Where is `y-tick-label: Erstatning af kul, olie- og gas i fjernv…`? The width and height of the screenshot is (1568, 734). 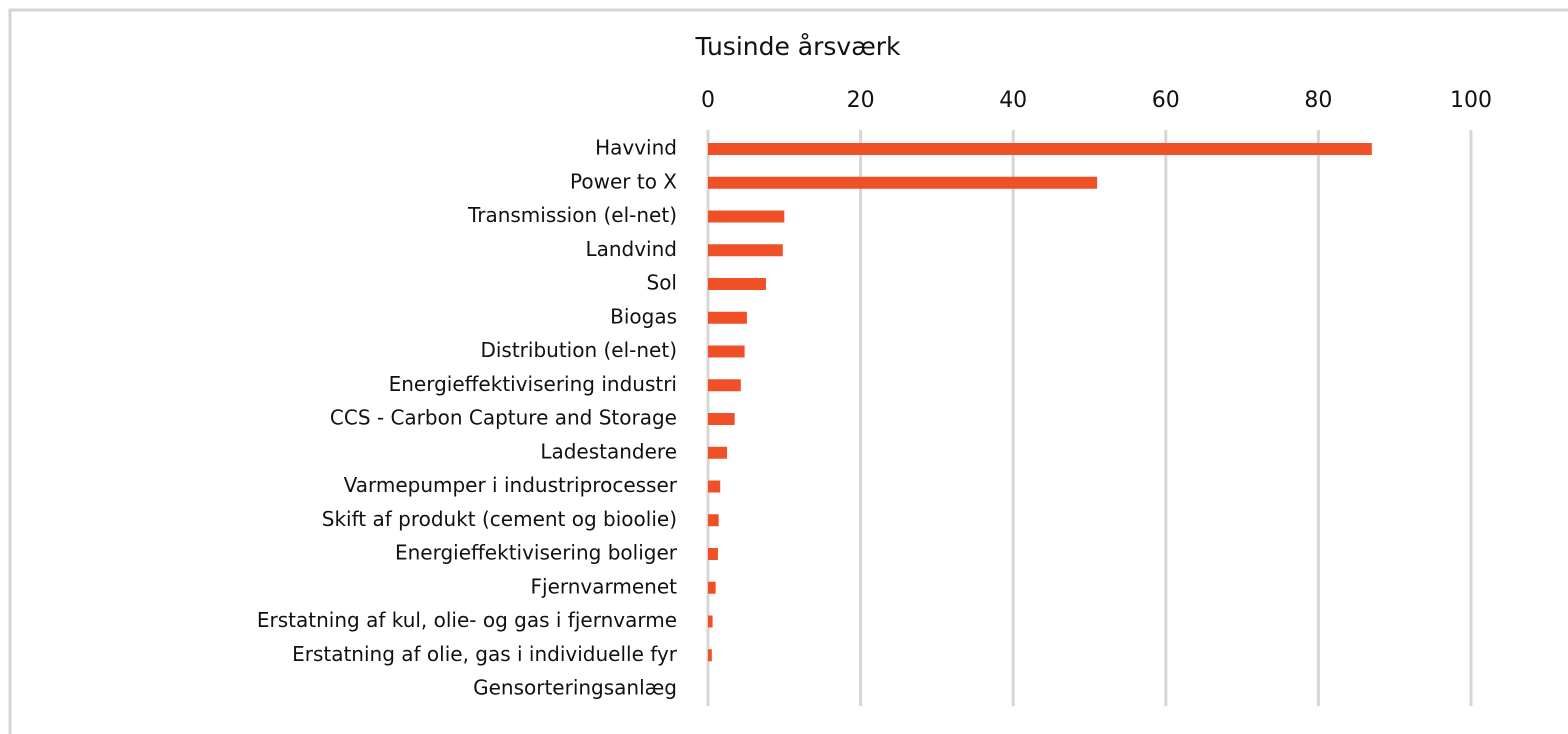 y-tick-label: Erstatning af kul, olie- og gas i fjernv… is located at coordinates (467, 620).